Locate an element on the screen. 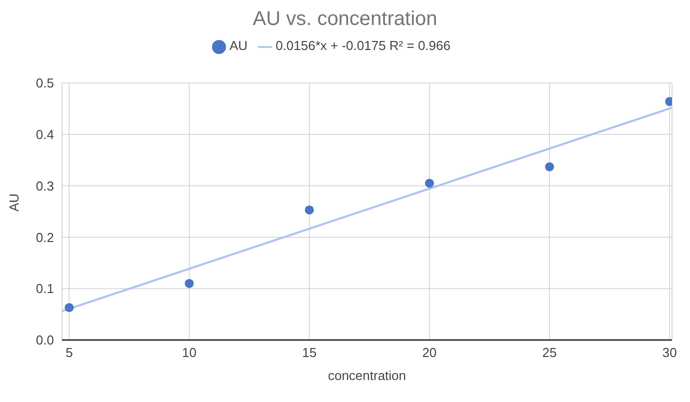  y-tick-label: 0.4 is located at coordinates (45, 134).